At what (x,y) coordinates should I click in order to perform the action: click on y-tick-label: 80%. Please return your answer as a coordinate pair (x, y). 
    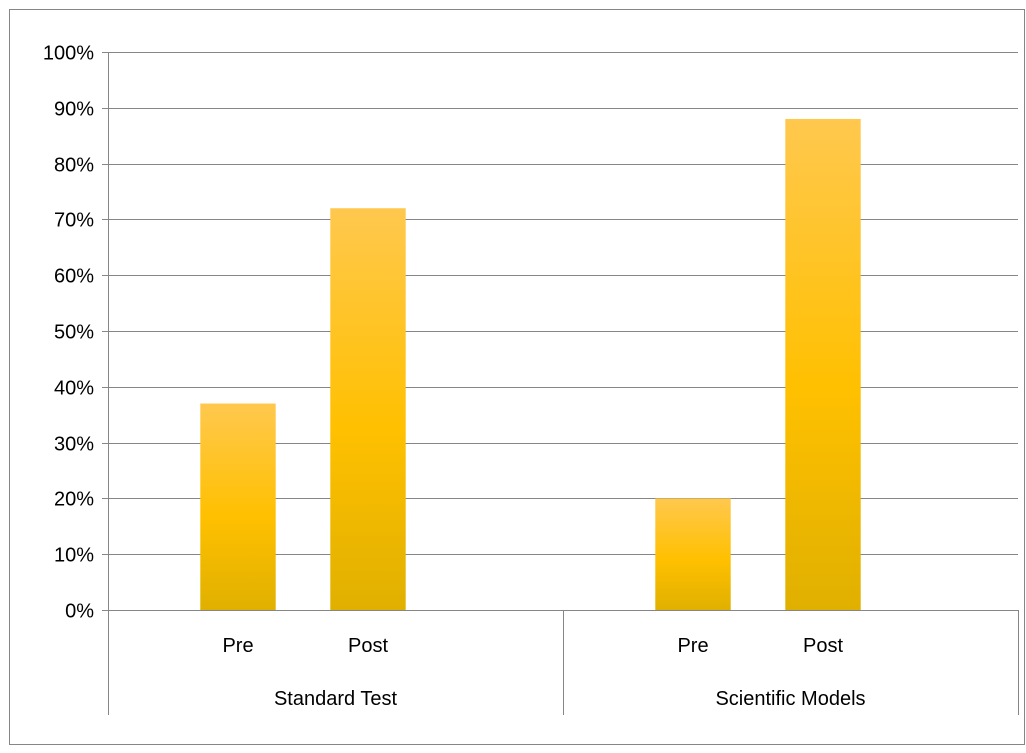
    Looking at the image, I should click on (74, 166).